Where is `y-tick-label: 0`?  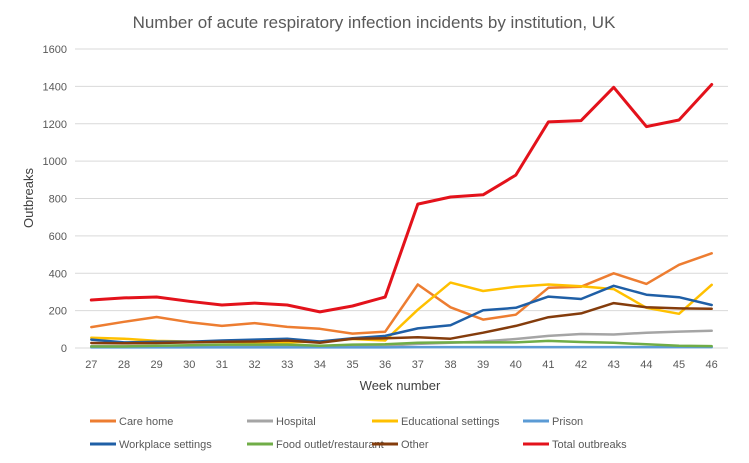 y-tick-label: 0 is located at coordinates (64, 349).